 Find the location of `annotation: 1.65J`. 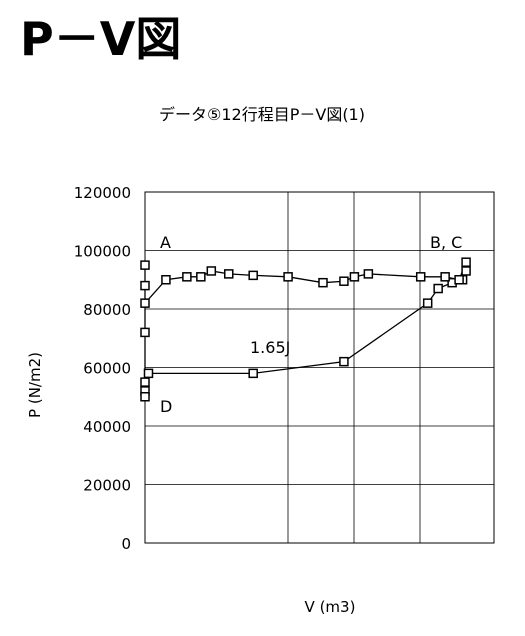

annotation: 1.65J is located at coordinates (270, 347).